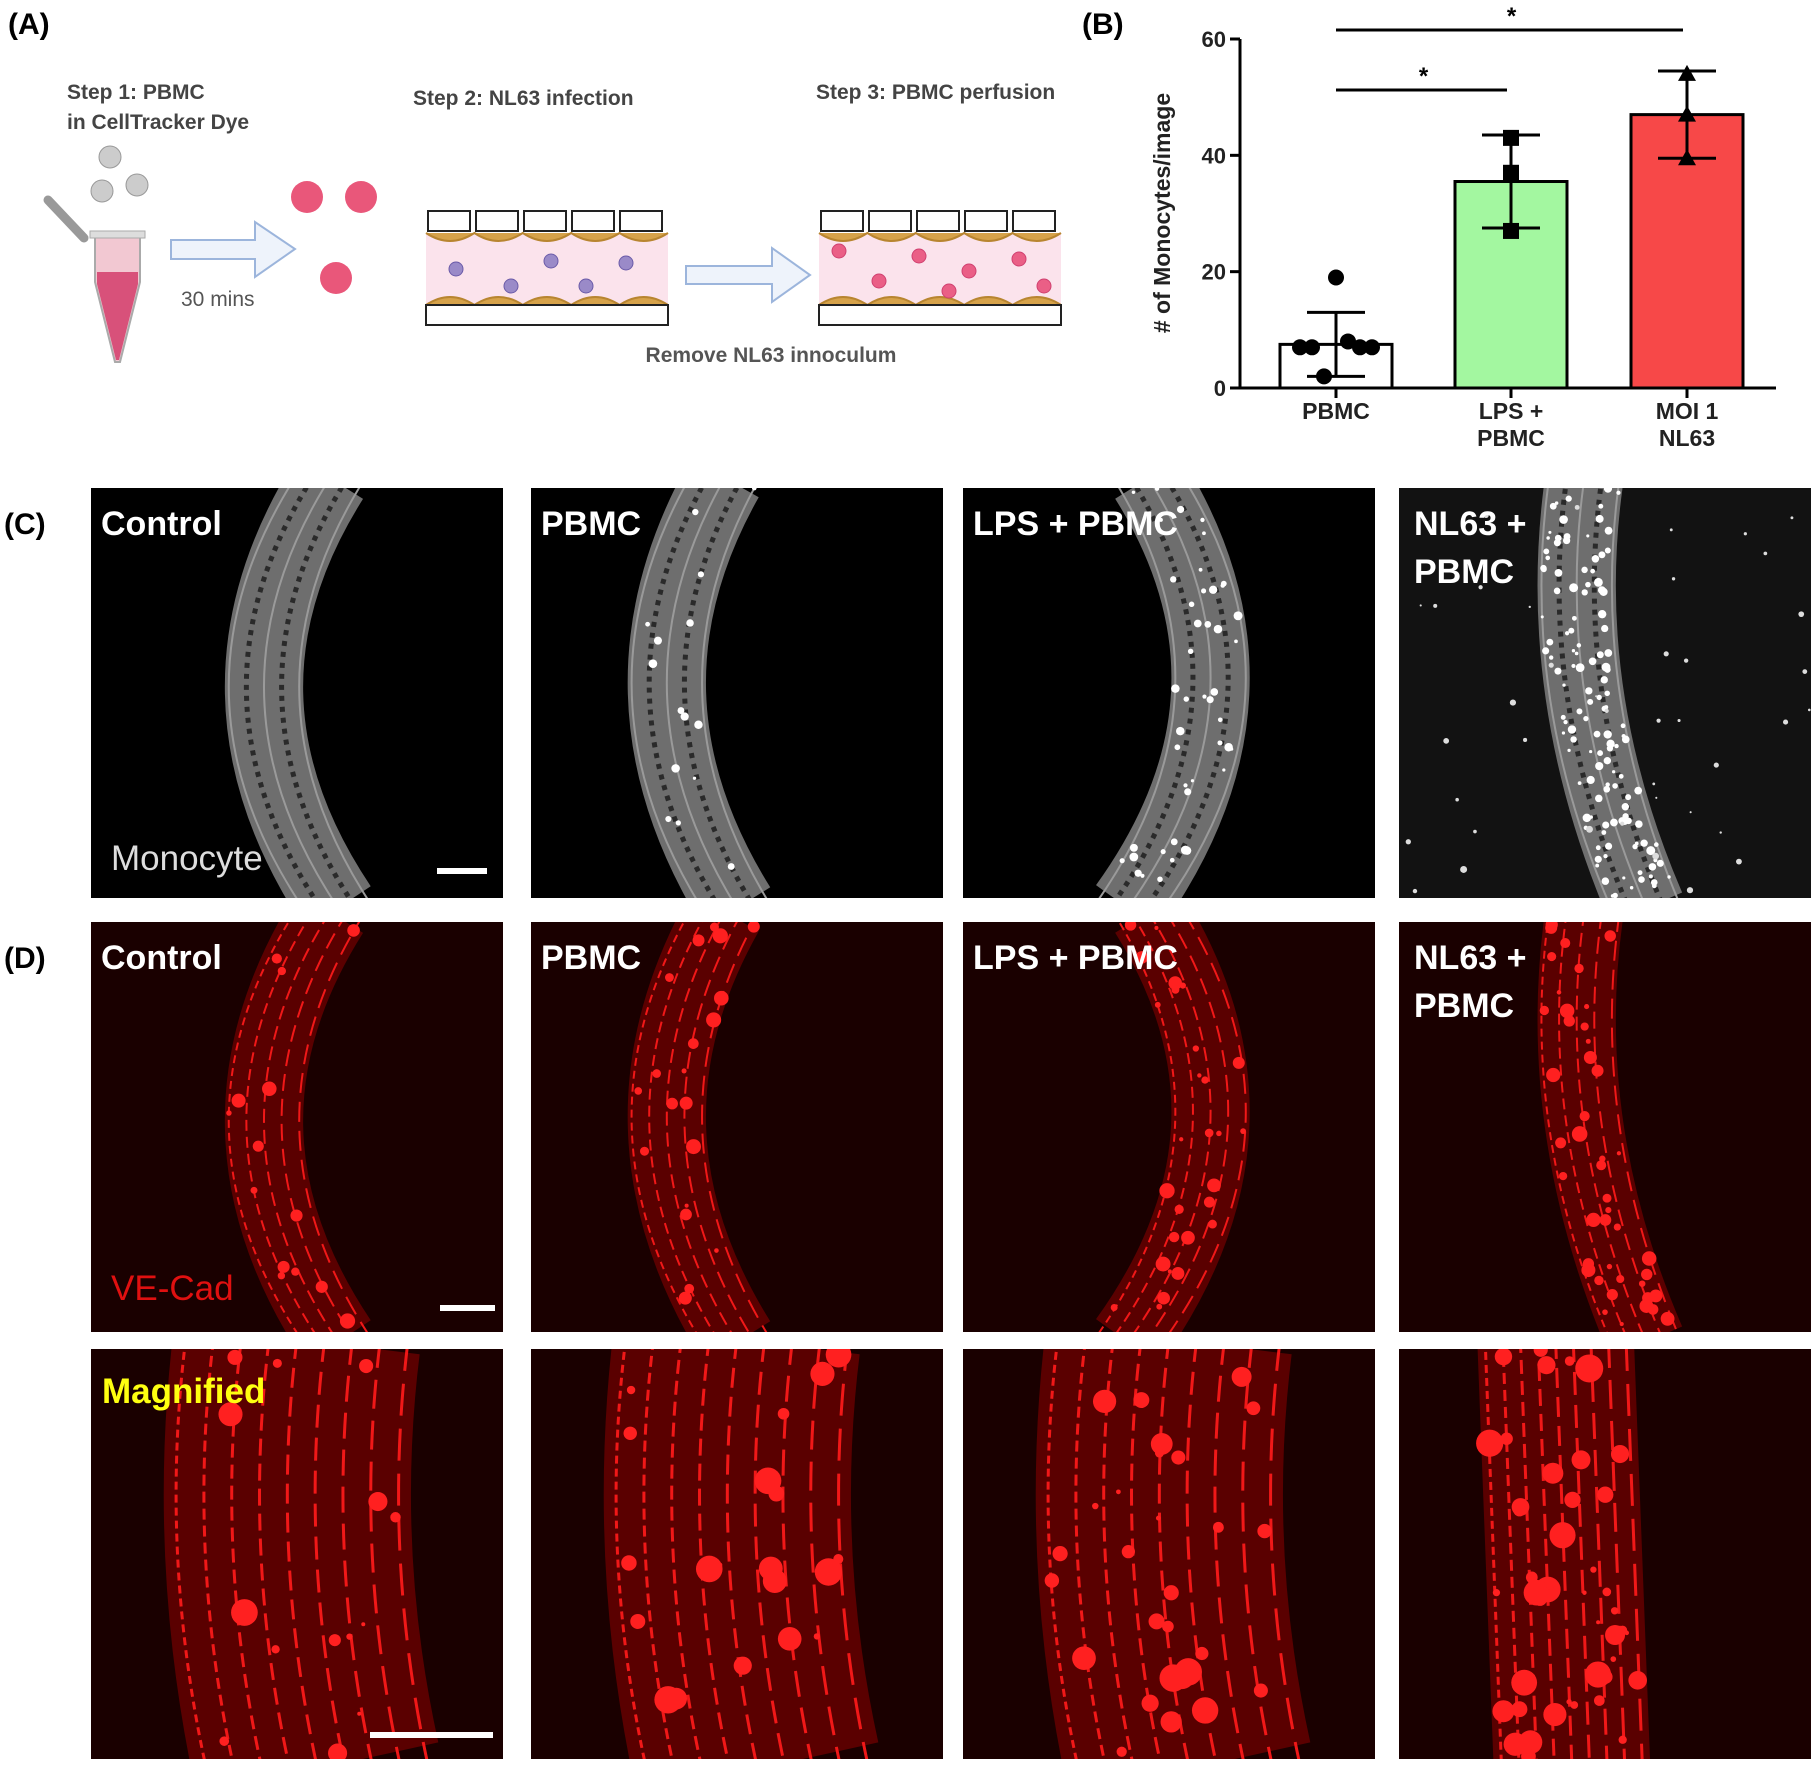 This screenshot has width=1814, height=1767. I want to click on cell, so click(110, 157).